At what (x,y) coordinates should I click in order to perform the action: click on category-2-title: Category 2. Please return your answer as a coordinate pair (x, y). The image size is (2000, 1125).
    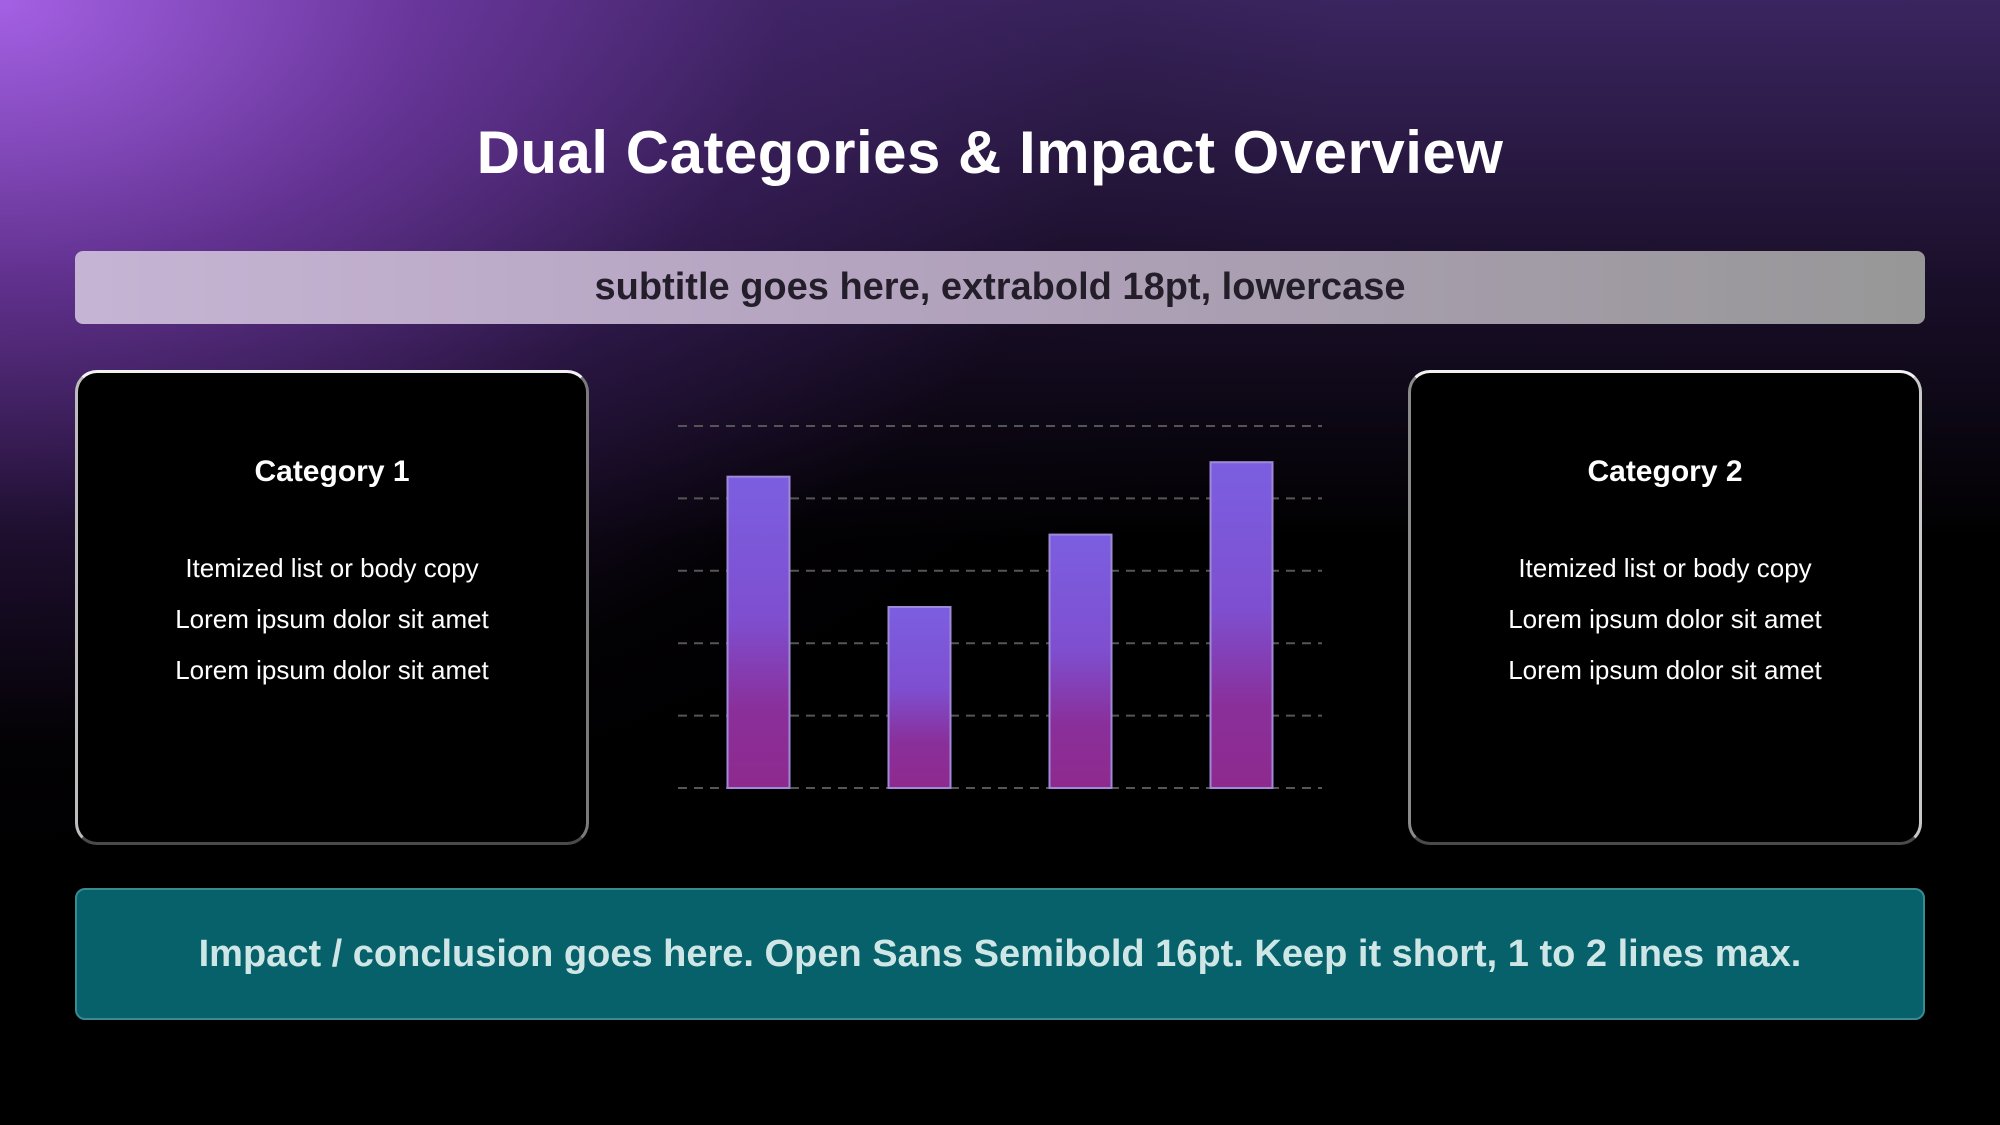
    Looking at the image, I should click on (1665, 471).